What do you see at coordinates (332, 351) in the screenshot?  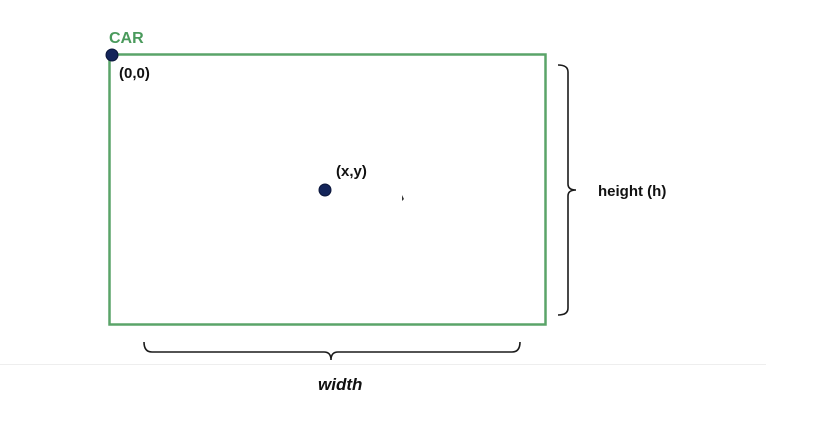 I see `width-brace` at bounding box center [332, 351].